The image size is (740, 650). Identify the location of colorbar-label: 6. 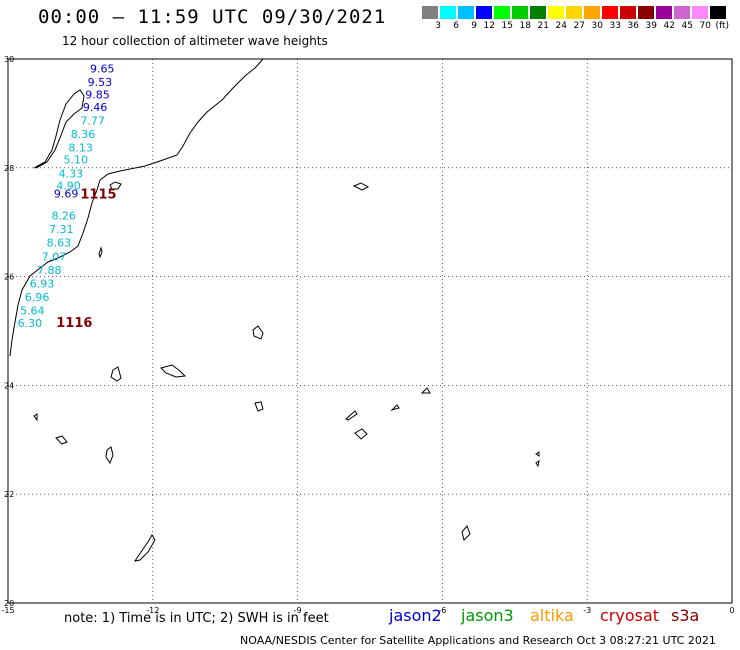
(456, 26).